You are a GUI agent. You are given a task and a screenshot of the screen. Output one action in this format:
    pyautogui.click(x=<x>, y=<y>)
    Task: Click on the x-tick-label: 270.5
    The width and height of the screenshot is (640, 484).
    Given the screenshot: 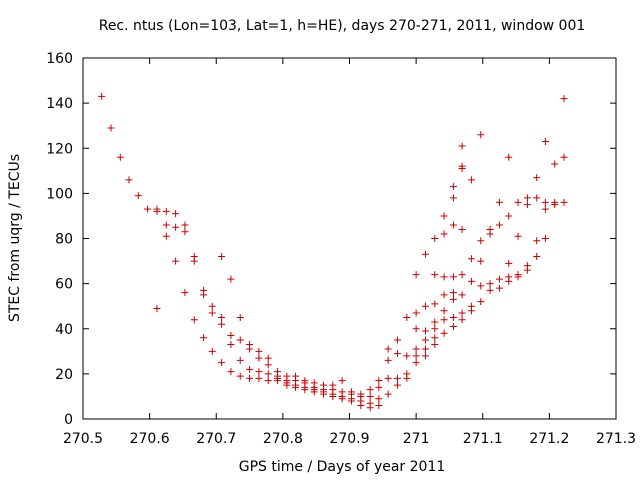 What is the action you would take?
    pyautogui.click(x=83, y=439)
    